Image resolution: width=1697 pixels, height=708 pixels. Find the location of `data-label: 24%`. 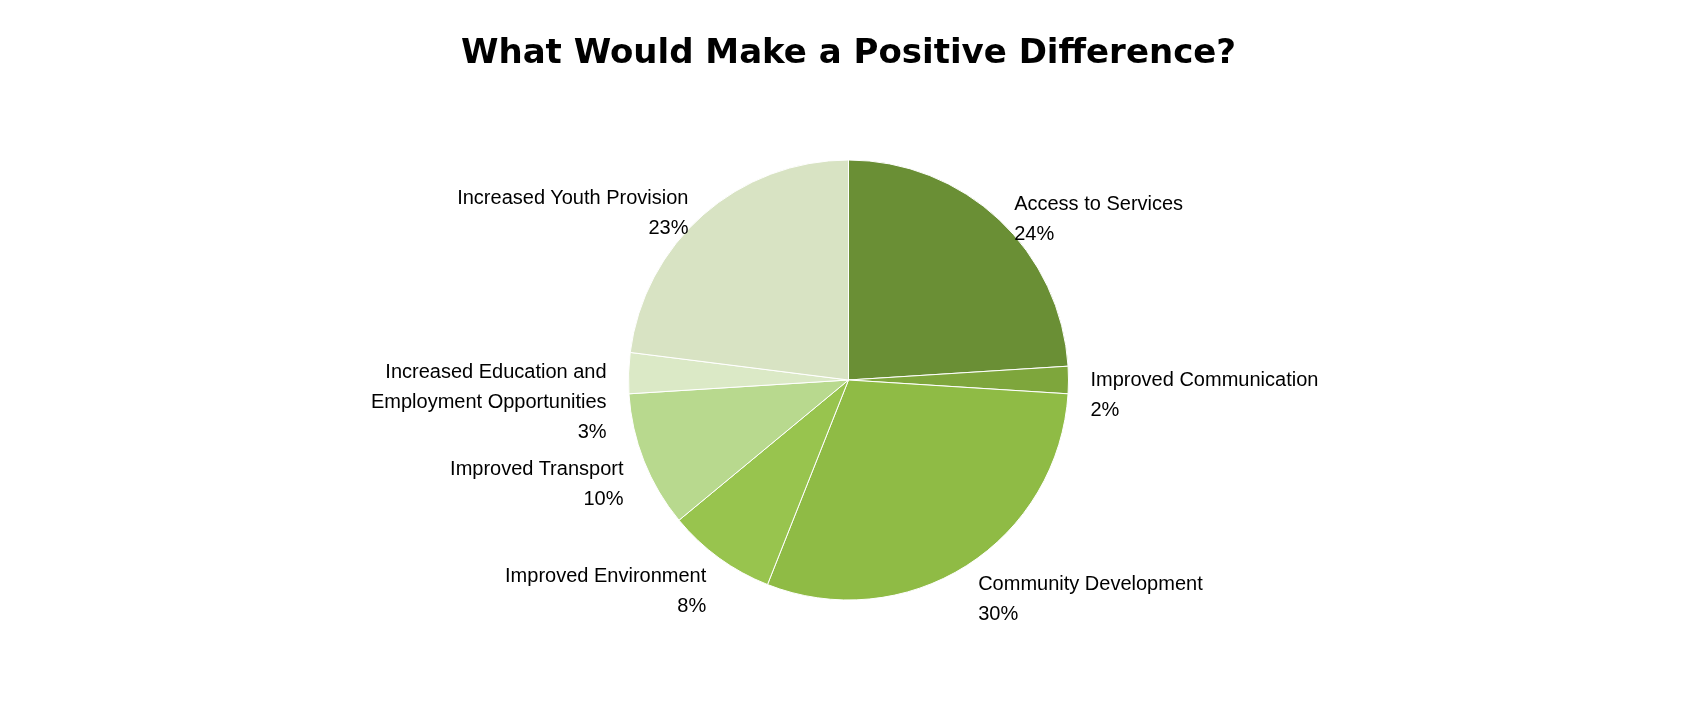

data-label: 24% is located at coordinates (1034, 232).